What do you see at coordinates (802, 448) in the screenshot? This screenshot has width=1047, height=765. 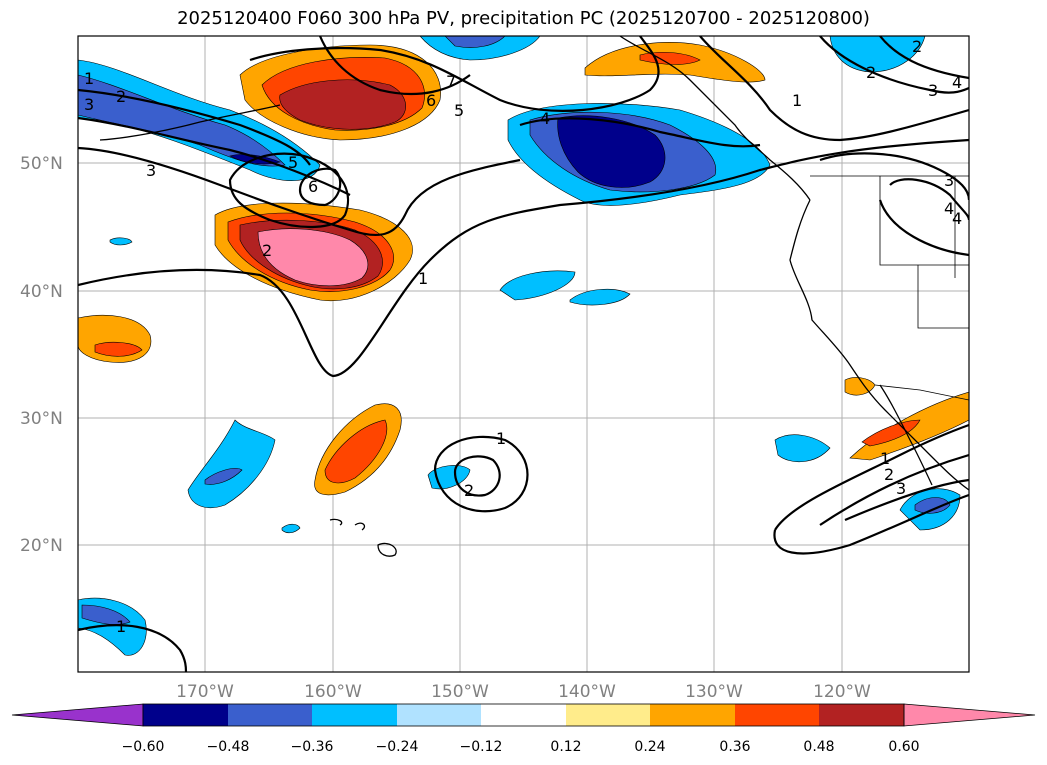 I see `precip-neg-mex` at bounding box center [802, 448].